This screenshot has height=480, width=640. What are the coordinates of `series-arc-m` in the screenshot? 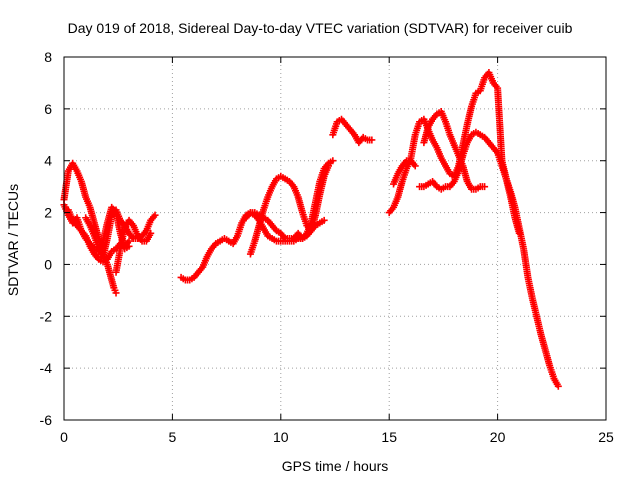 It's located at (404, 172).